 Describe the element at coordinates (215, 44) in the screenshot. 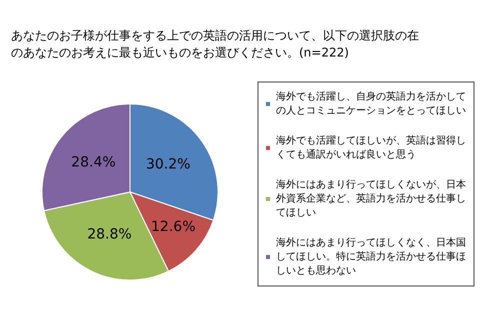

I see `chart-title: あなたのお子様が仕事をする上での英語の活用について、以下の選択肢の在のあなたのお考えに最も近いものをお選びください。(n=222)` at that location.